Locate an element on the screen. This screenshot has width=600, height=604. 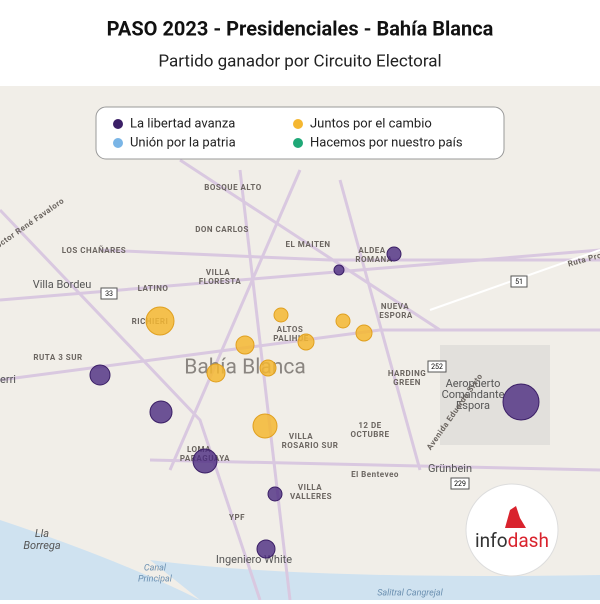
shield-label: 252 is located at coordinates (437, 367).